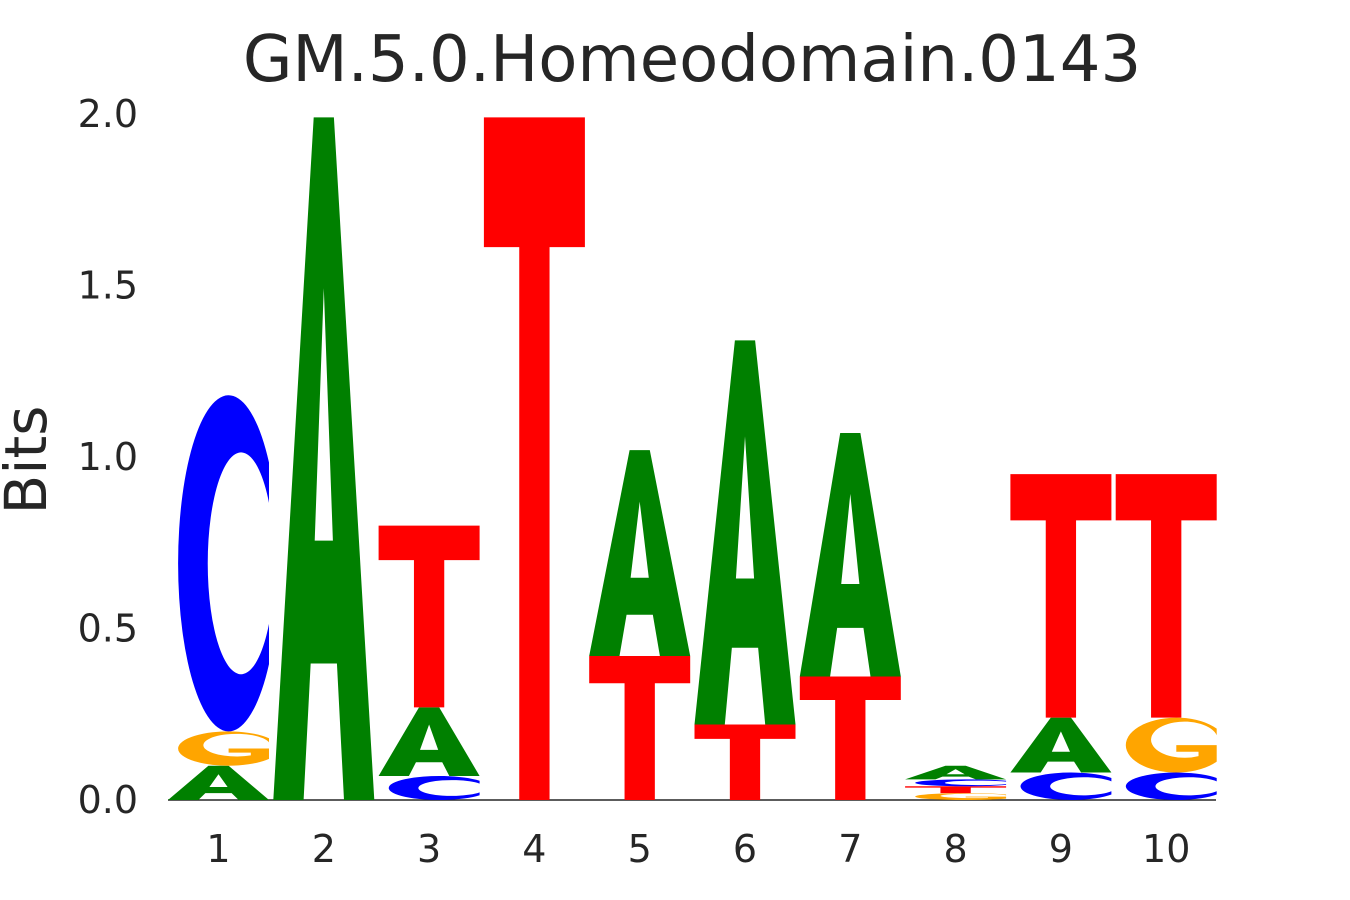  Describe the element at coordinates (698, 849) in the screenshot. I see `x-axis-ticks: 1 2 3 4 5 6 7 8 9 10` at that location.